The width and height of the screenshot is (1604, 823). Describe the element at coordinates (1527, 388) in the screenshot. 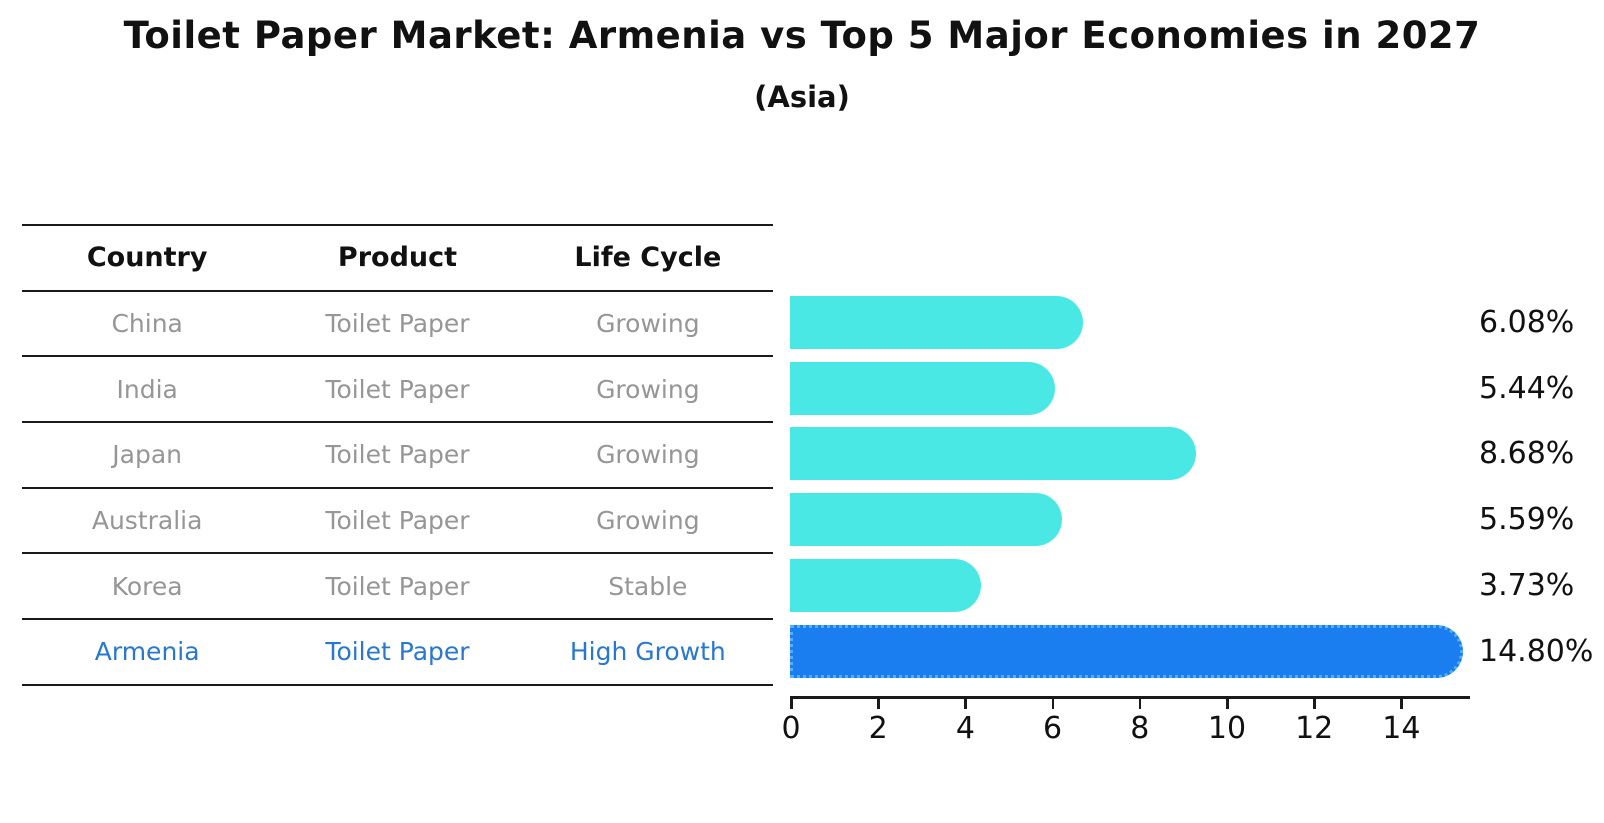

I see `value-label: 5.44%` at that location.